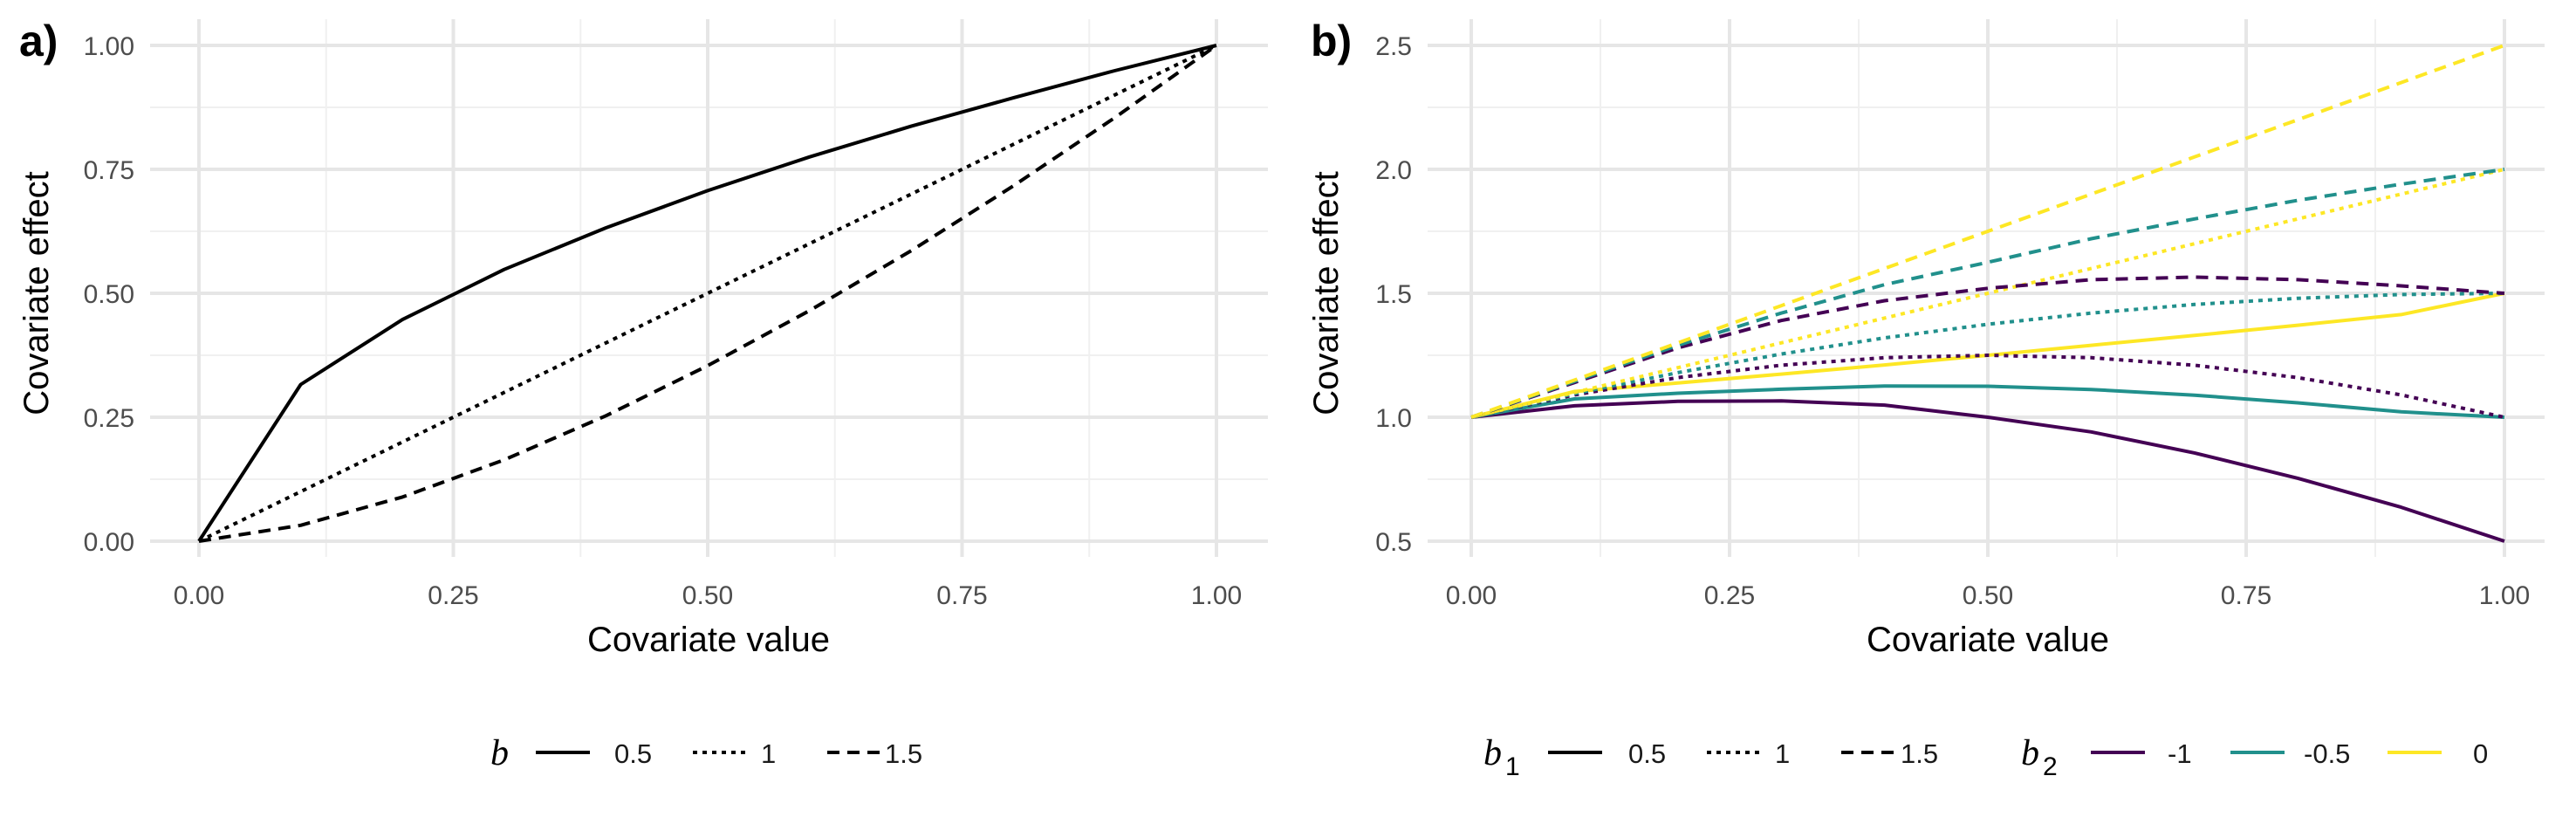  I want to click on panel-a-x-tick-labels: 0.00 0.25 0.50 0.75 1.00, so click(708, 595).